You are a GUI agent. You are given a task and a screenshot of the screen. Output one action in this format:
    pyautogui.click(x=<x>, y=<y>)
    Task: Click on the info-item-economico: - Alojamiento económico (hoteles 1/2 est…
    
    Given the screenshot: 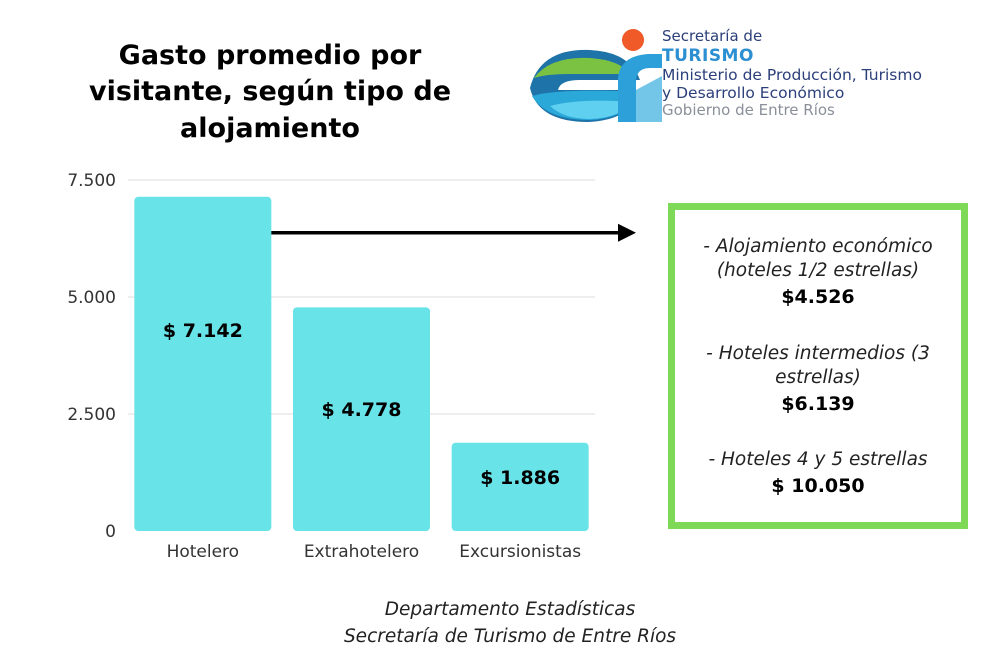 What is the action you would take?
    pyautogui.click(x=818, y=272)
    